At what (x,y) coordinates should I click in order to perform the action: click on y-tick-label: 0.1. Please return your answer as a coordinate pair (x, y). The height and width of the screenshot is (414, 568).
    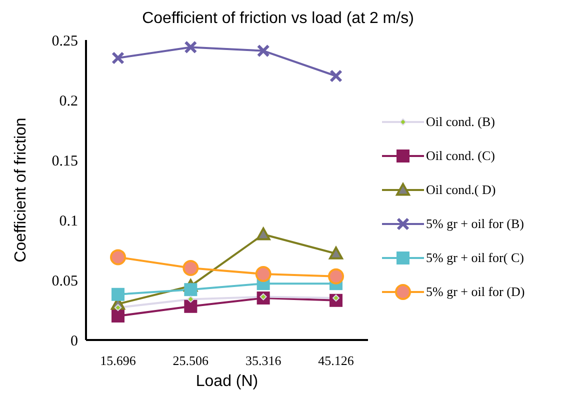
    Looking at the image, I should click on (68, 221).